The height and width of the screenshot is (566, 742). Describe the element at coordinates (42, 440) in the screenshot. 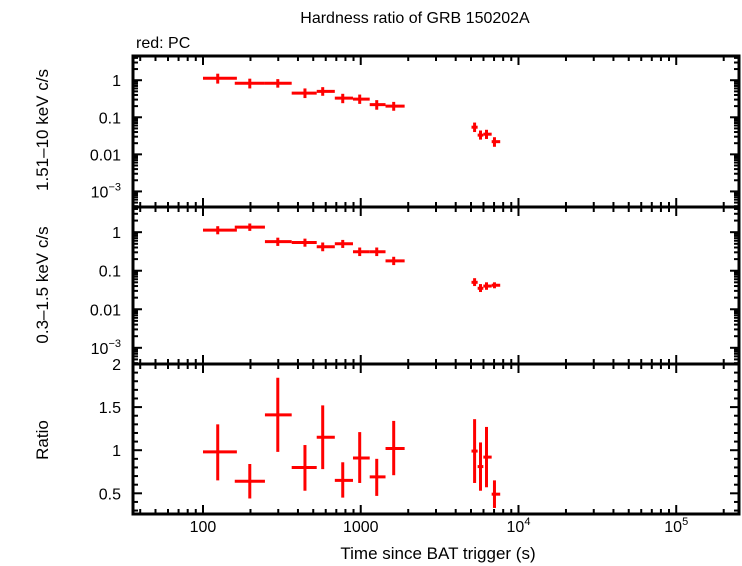

I see `y-axis-label: Ratio` at that location.